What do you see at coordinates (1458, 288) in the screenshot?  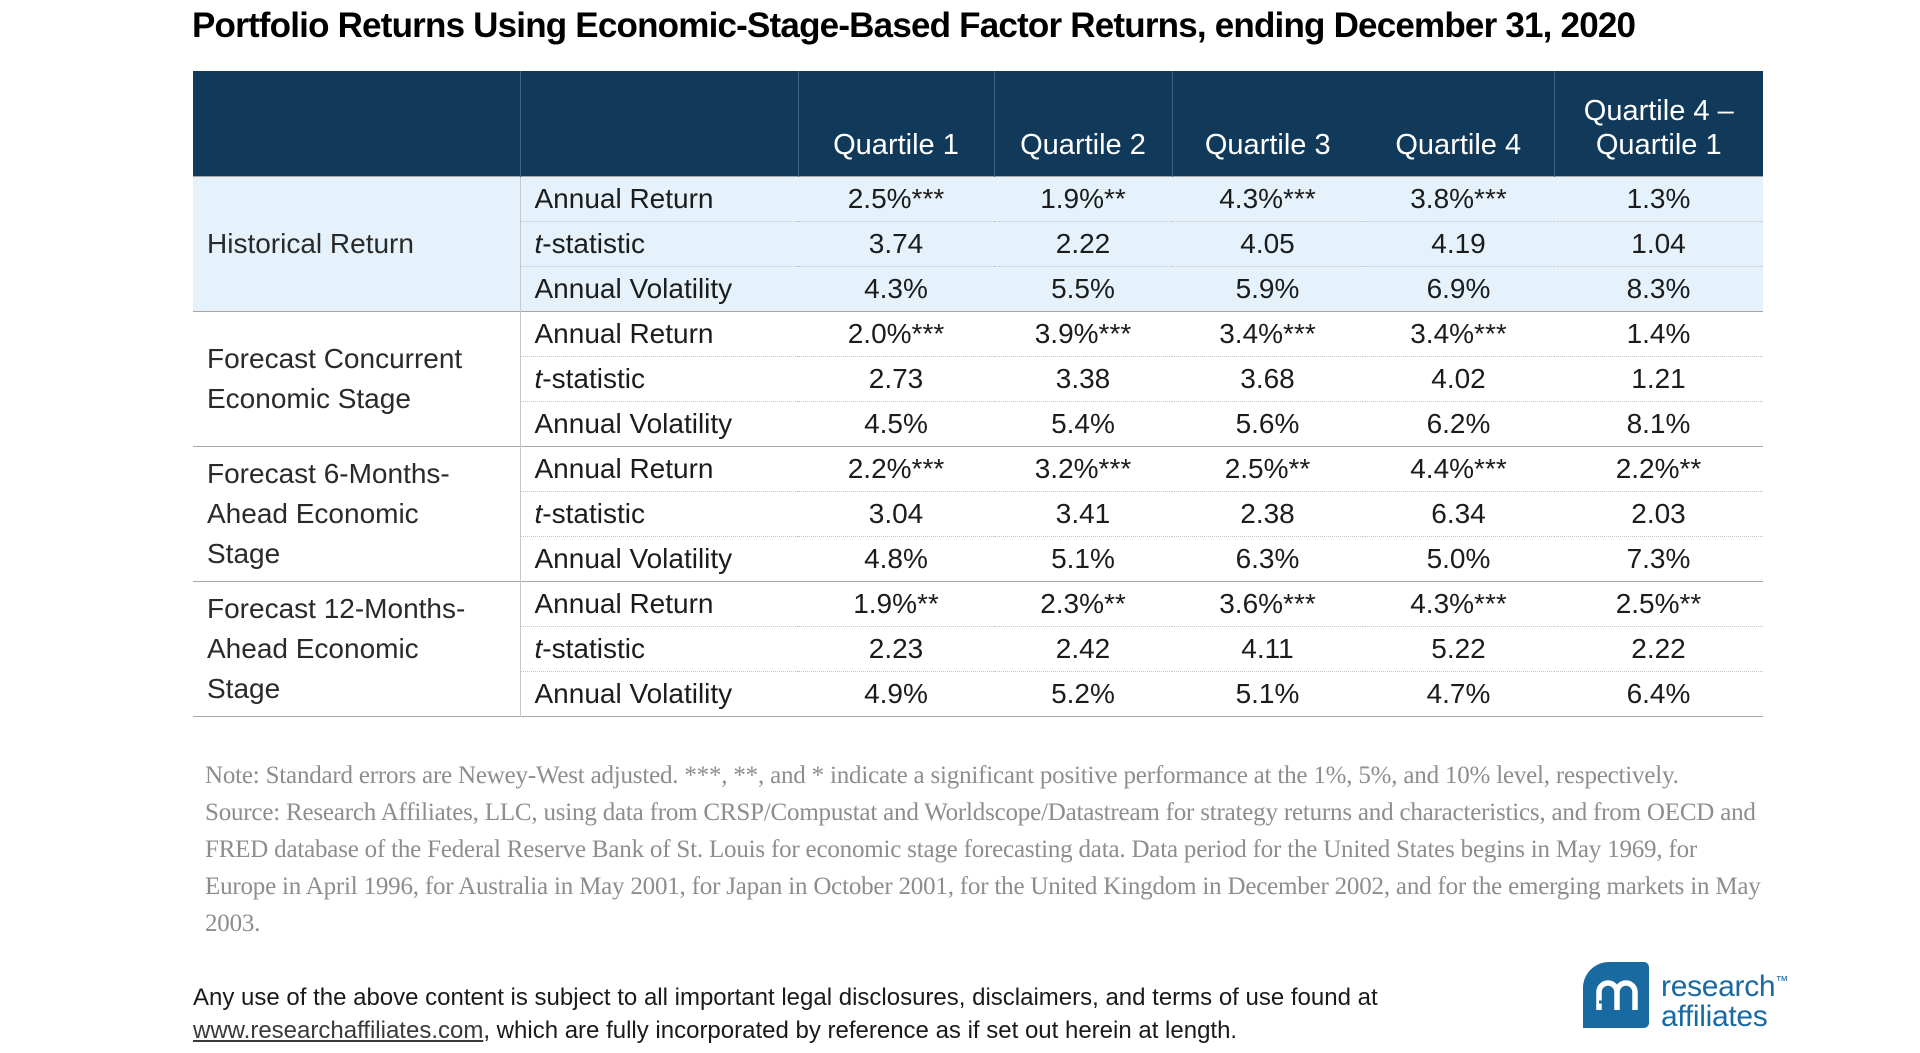 I see `value-cell: 6.9%` at bounding box center [1458, 288].